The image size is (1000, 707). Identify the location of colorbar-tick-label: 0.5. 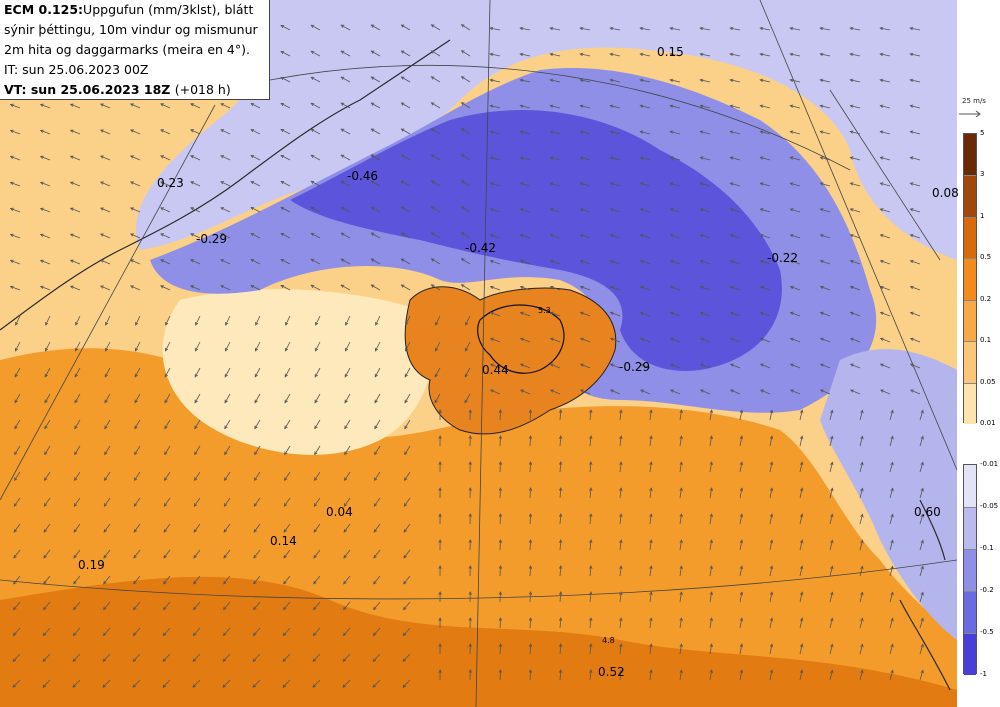
(986, 257).